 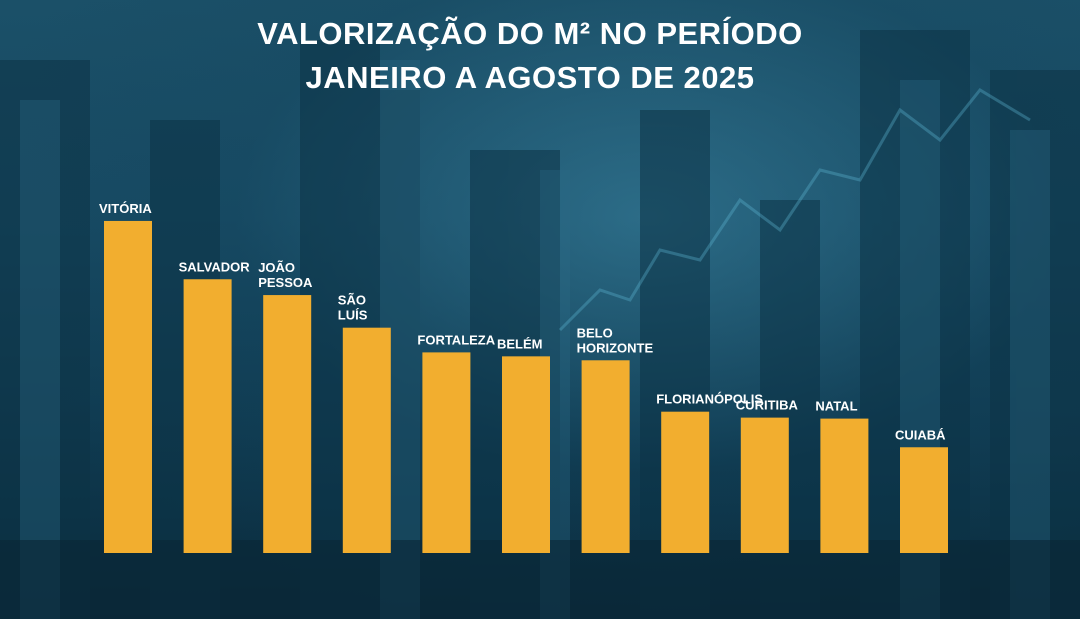 What do you see at coordinates (920, 434) in the screenshot?
I see `bar-label-11: CUIABÁ` at bounding box center [920, 434].